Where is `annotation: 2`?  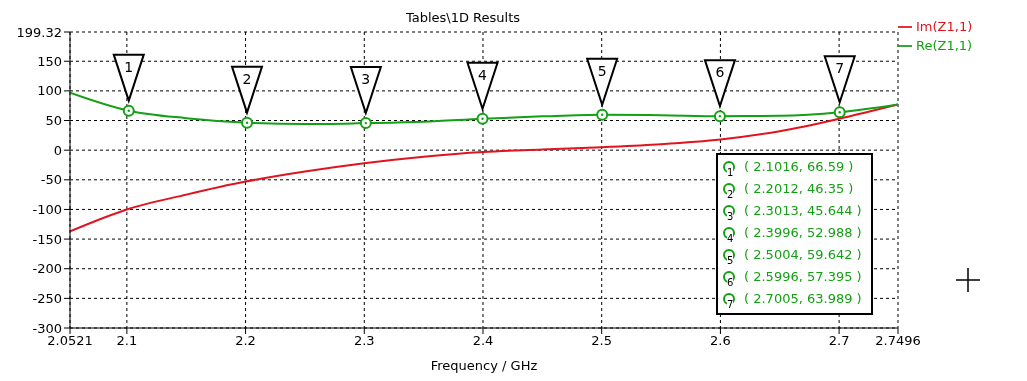 annotation: 2 is located at coordinates (247, 78).